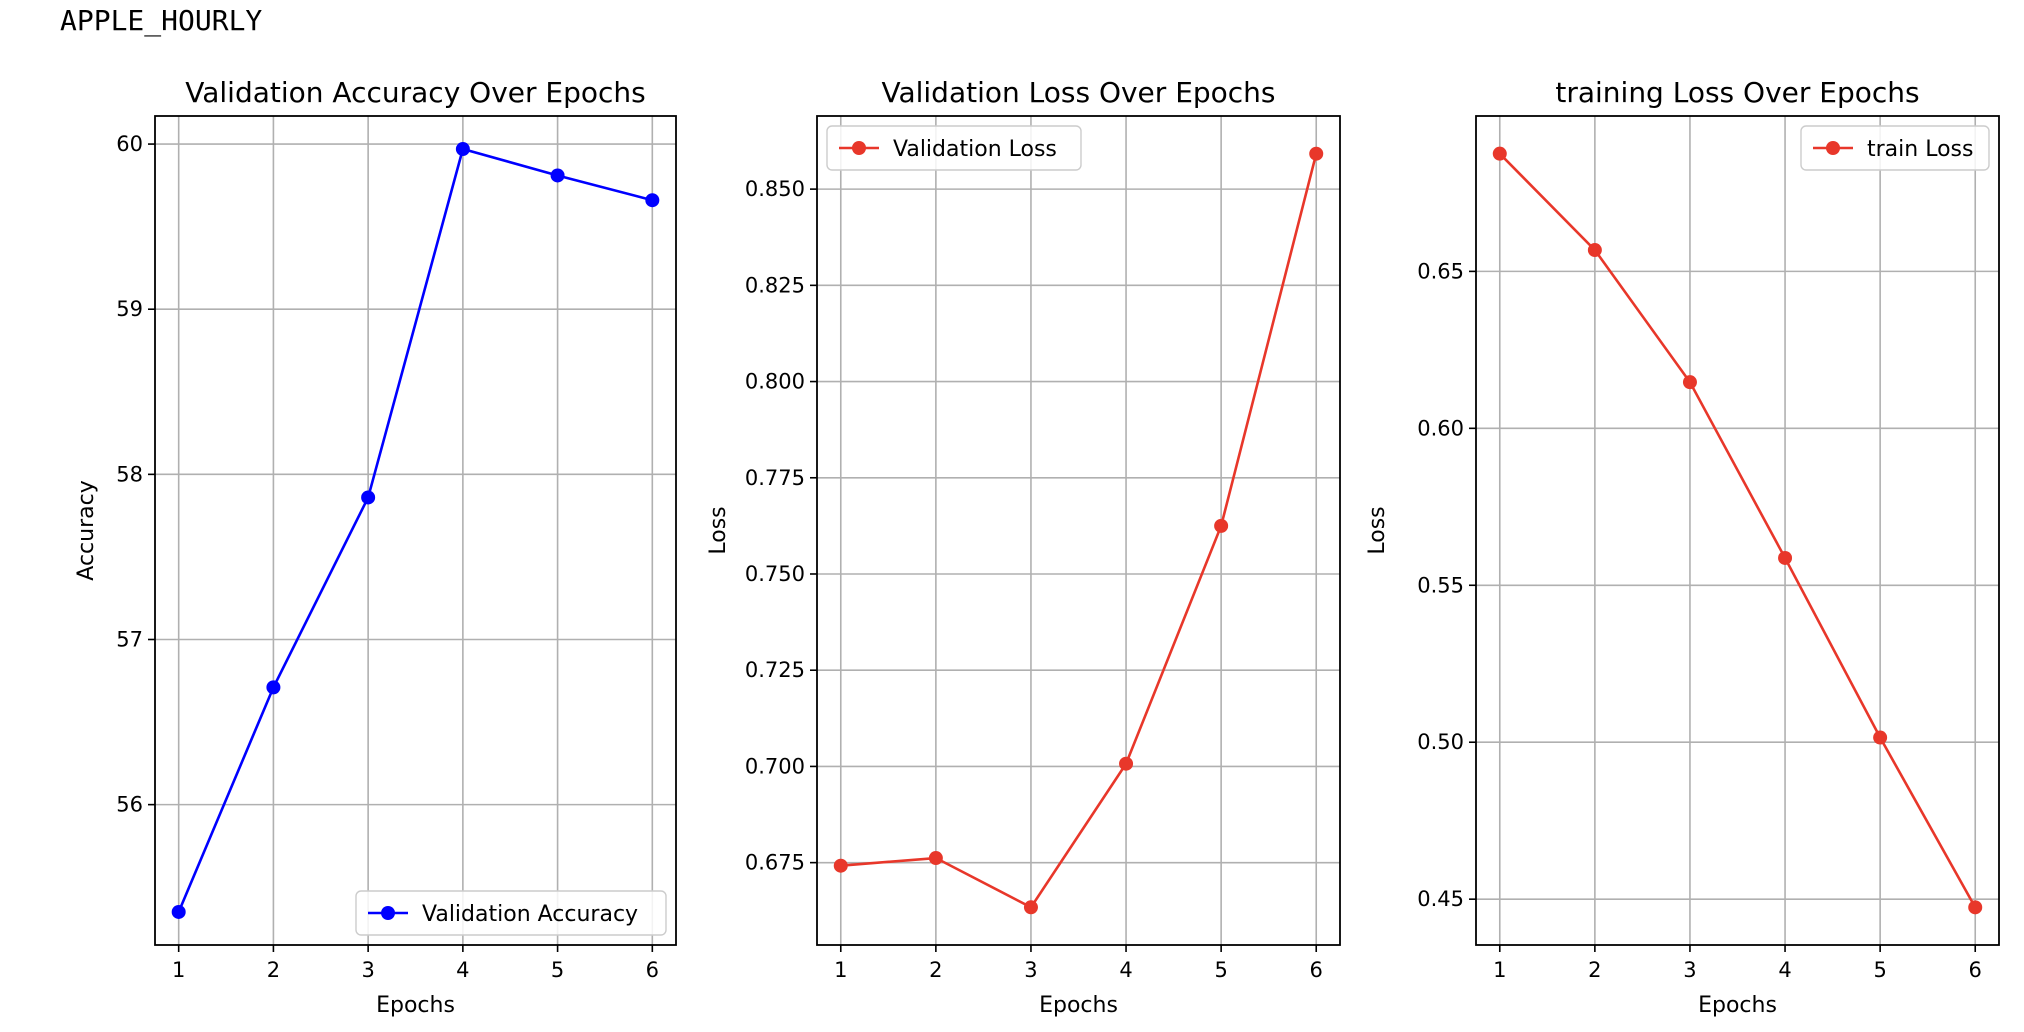 This screenshot has height=1032, width=2024. Describe the element at coordinates (129, 639) in the screenshot. I see `y-tick-label: 57` at that location.